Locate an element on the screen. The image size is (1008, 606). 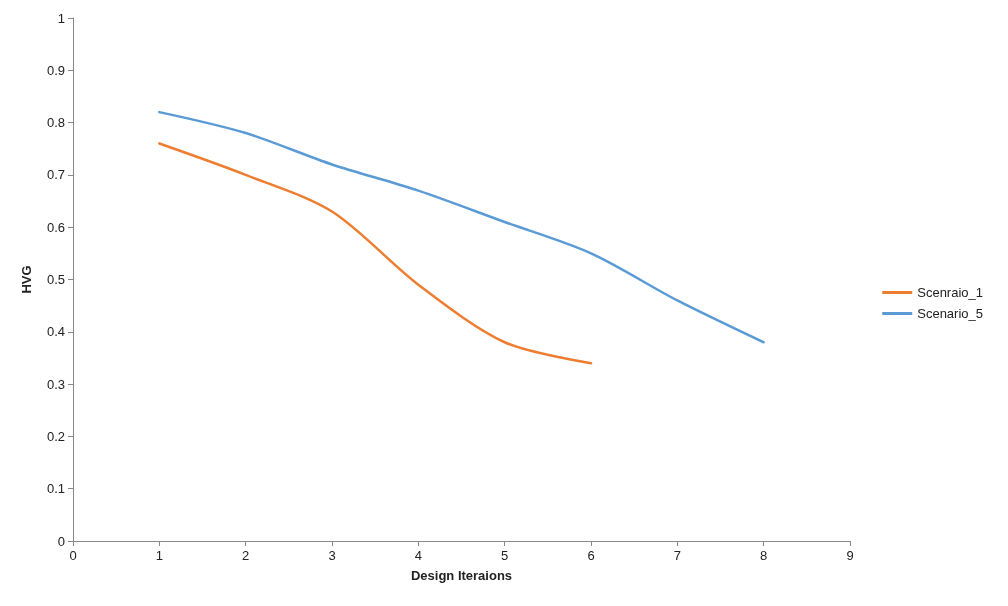
y-tick-label: 1 is located at coordinates (61, 18).